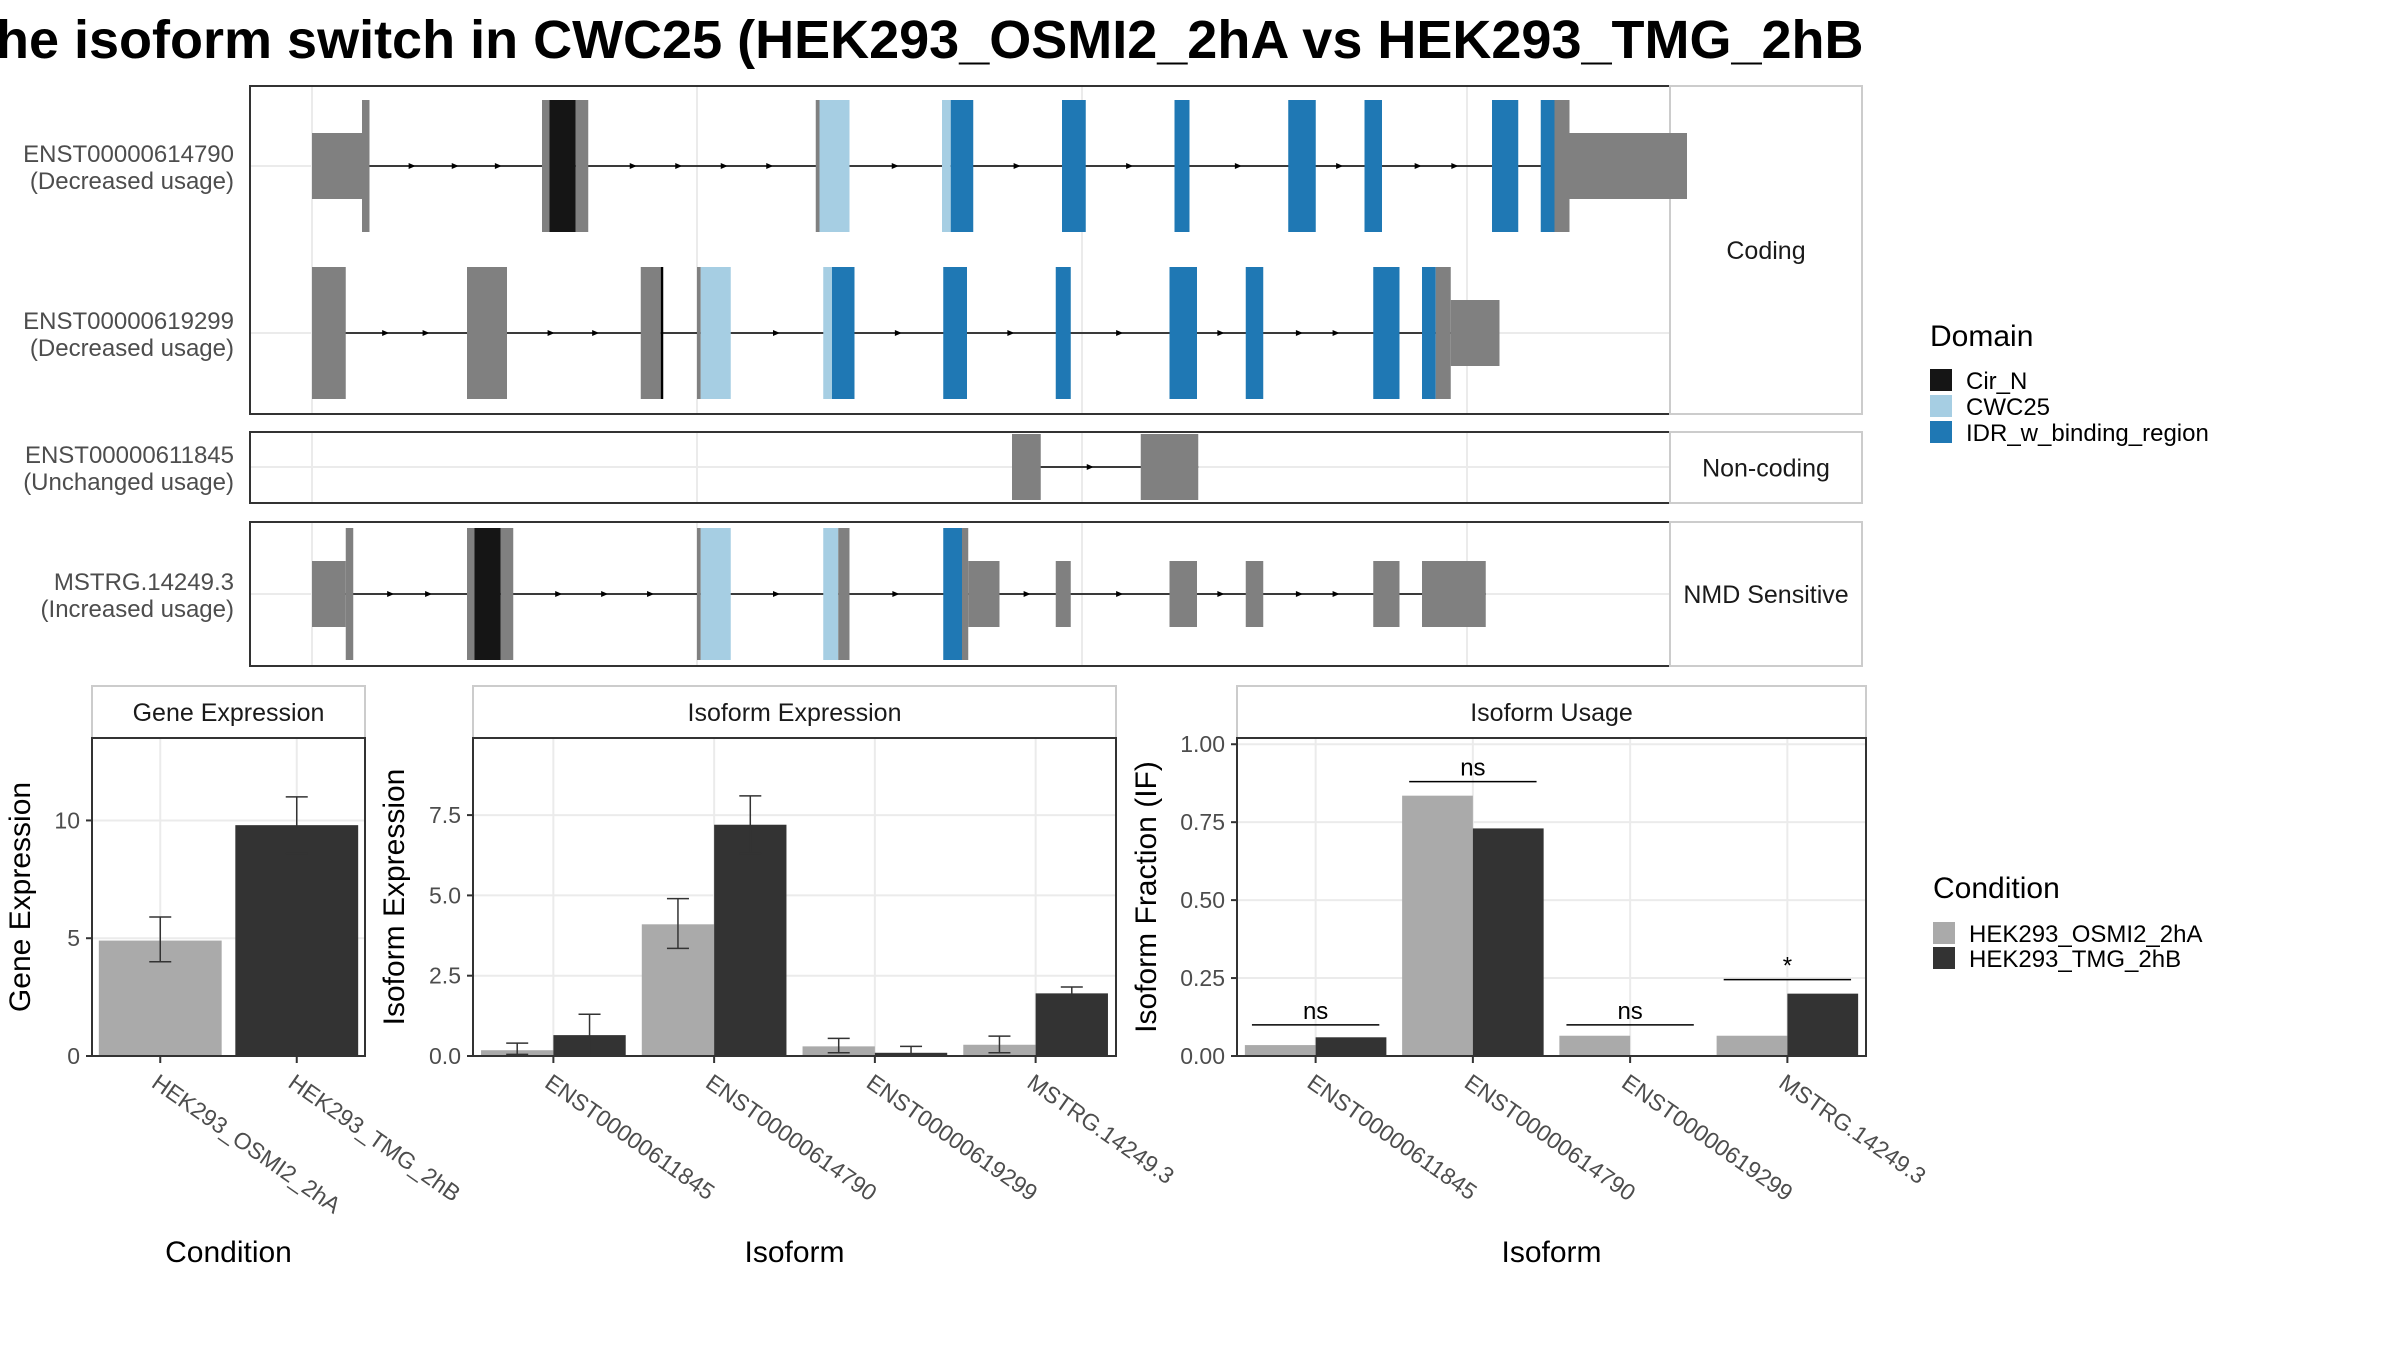 The height and width of the screenshot is (1350, 2400). What do you see at coordinates (144, 582) in the screenshot?
I see `transcript-id-label: MSTRG.14249.3` at bounding box center [144, 582].